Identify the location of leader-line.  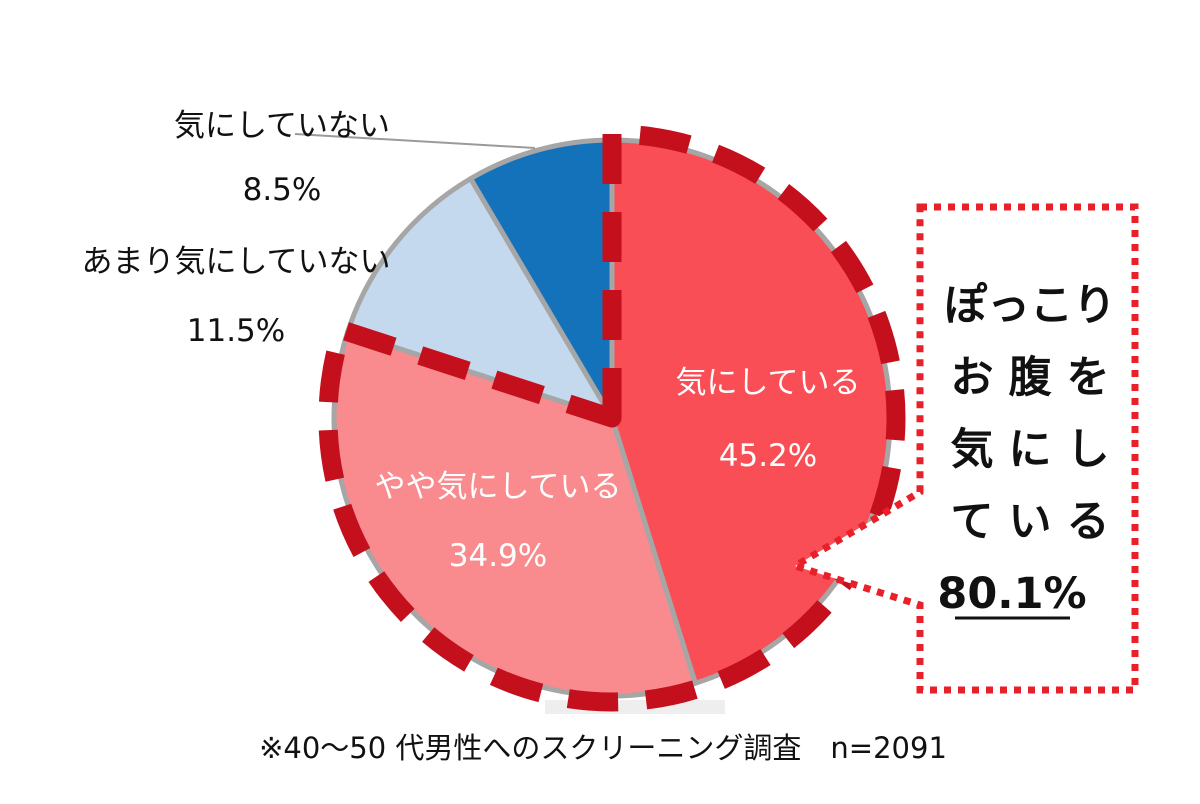
(415, 141).